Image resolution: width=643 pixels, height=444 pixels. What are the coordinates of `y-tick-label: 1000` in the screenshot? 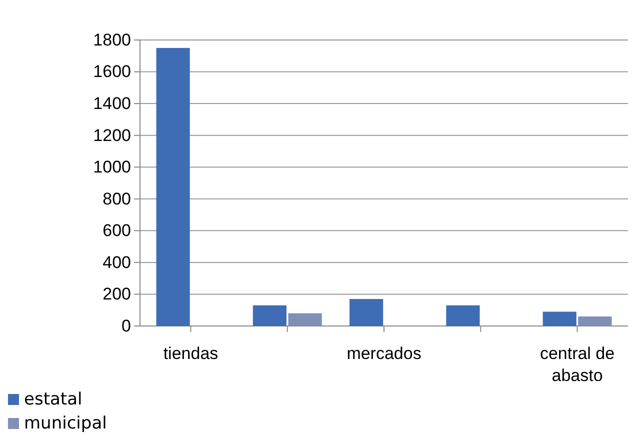 It's located at (112, 167).